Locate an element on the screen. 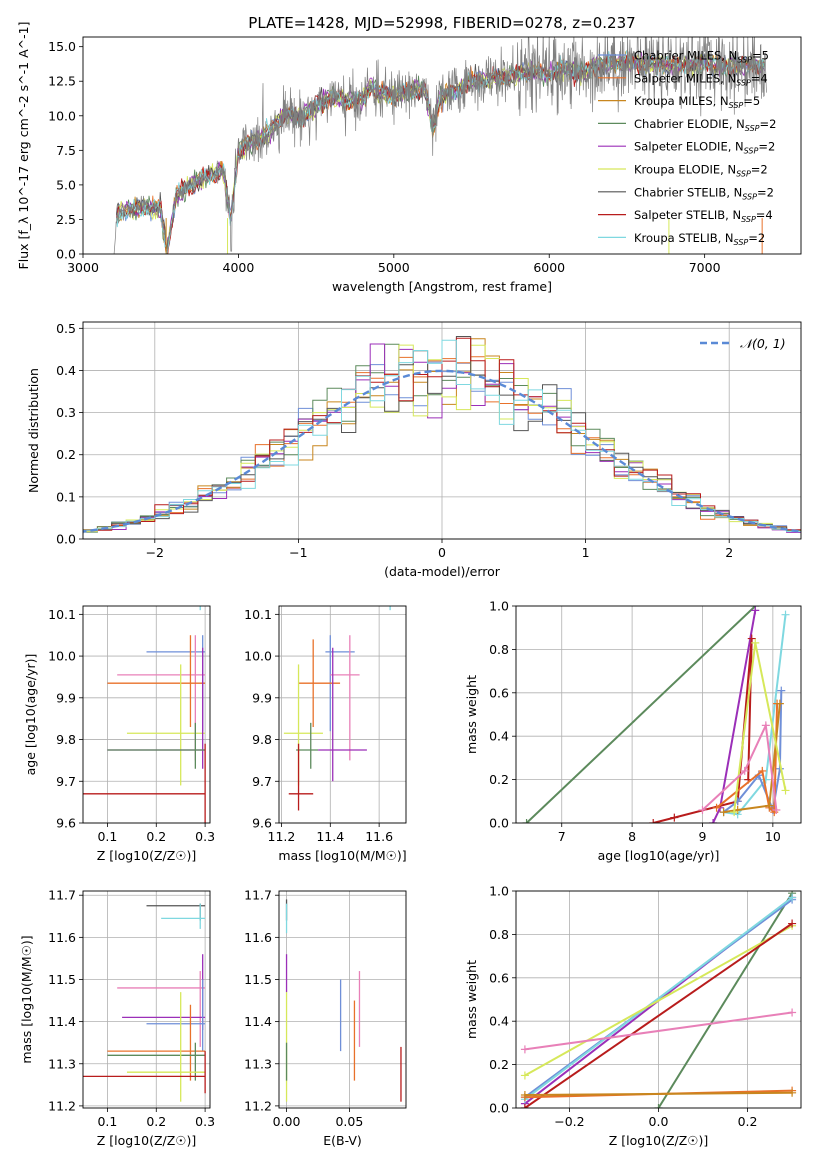 Image resolution: width=819 pixels, height=1170 pixels. weight-vs-Z-panel-ytick-label: 0.2 is located at coordinates (499, 1064).